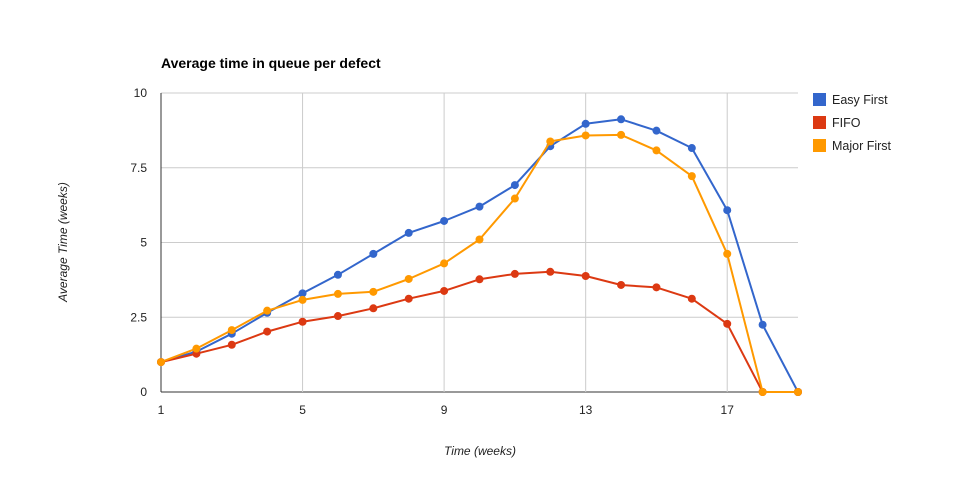 This screenshot has height=491, width=960. I want to click on y-tick-label: 2.5, so click(138, 317).